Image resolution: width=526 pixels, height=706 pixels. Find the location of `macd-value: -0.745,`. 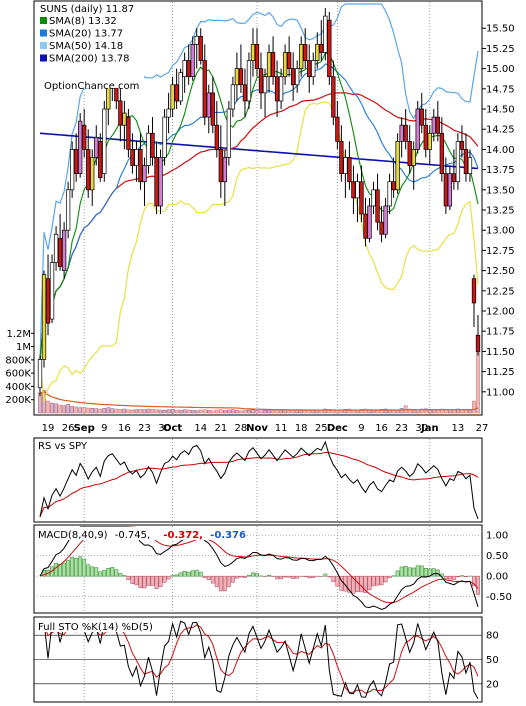

macd-value: -0.745, is located at coordinates (132, 535).